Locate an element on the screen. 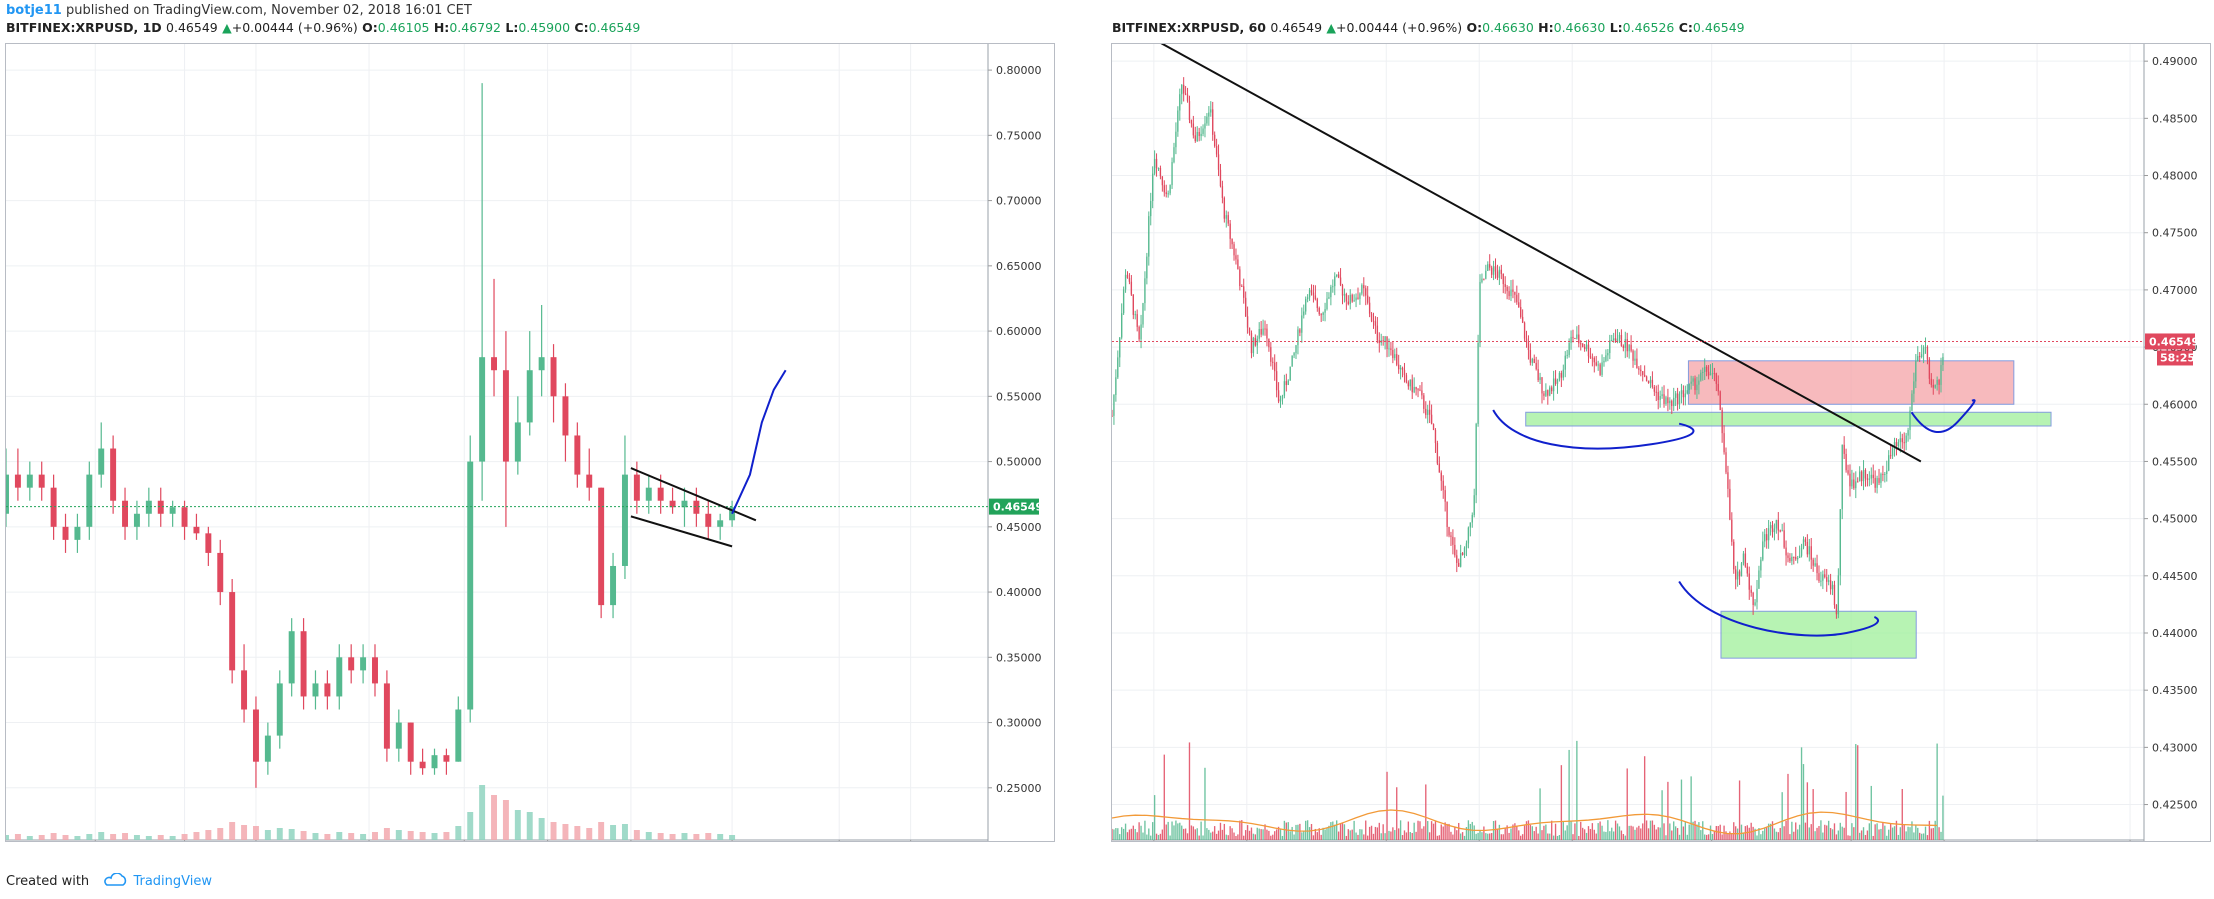 The width and height of the screenshot is (2214, 899). right-close: 0.46549 is located at coordinates (1718, 27).